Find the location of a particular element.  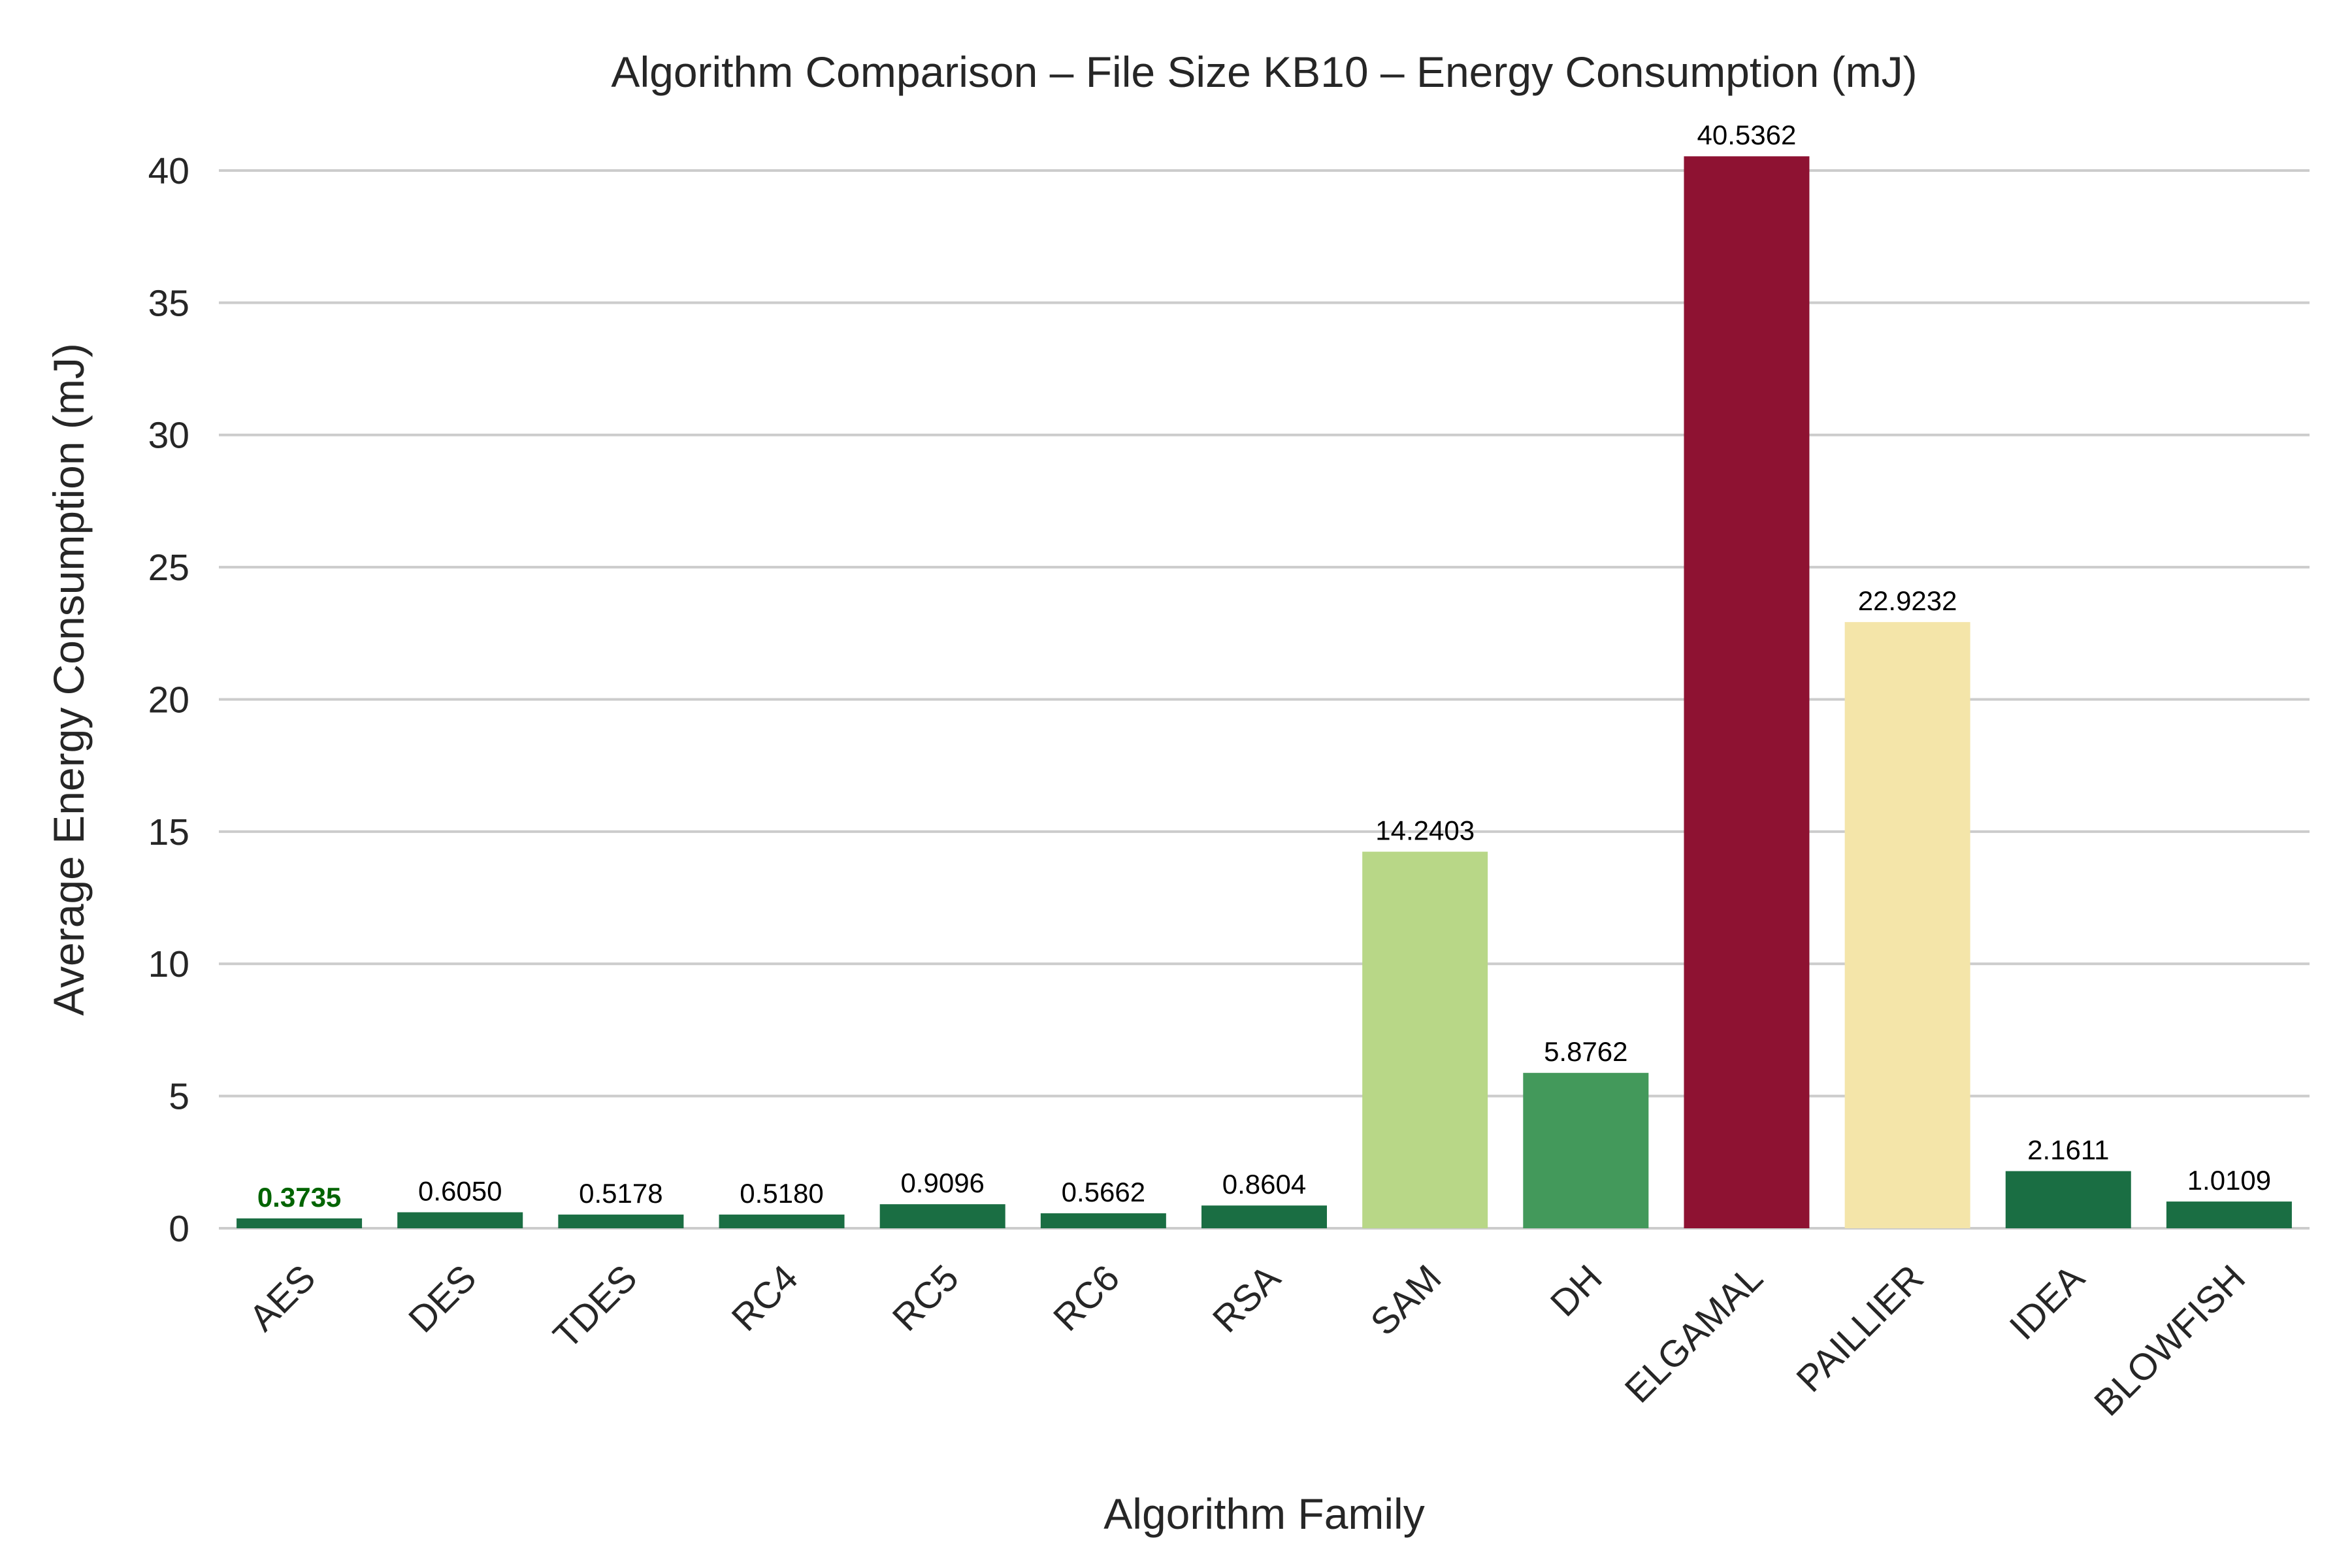

x-tick-label-paillier: PAILLIER is located at coordinates (1860, 1328).